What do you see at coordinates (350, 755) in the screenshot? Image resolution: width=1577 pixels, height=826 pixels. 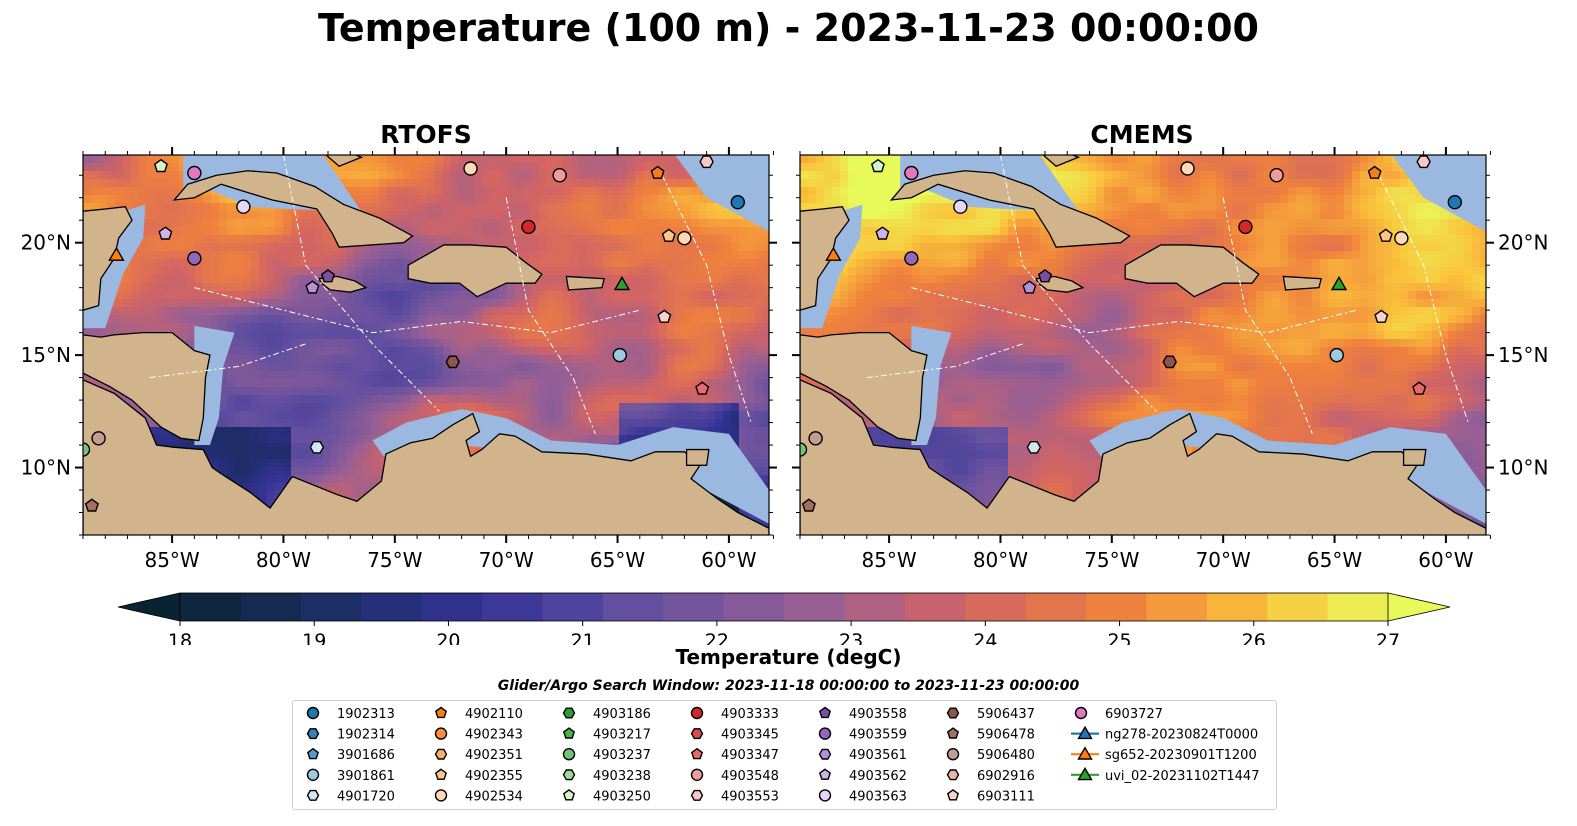 I see `legend-item: 3901686` at bounding box center [350, 755].